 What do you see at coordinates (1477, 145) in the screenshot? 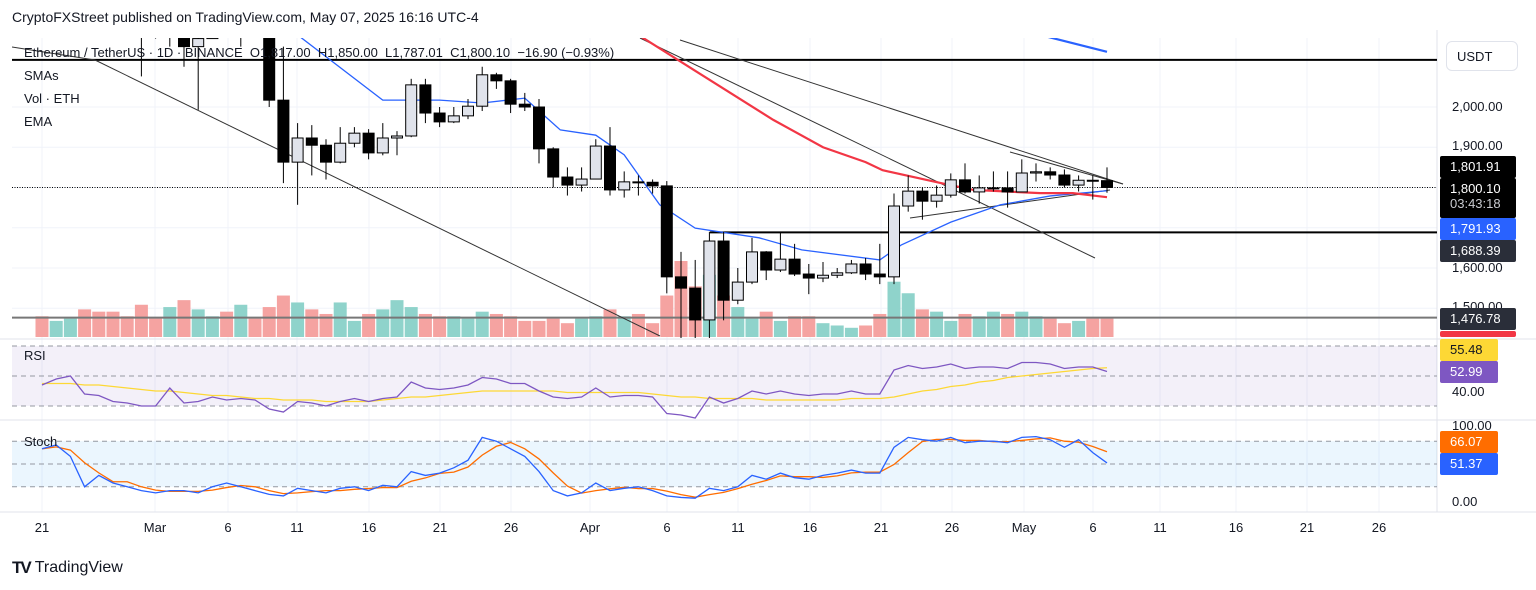
I see `price-tick: 1,900.00` at bounding box center [1477, 145].